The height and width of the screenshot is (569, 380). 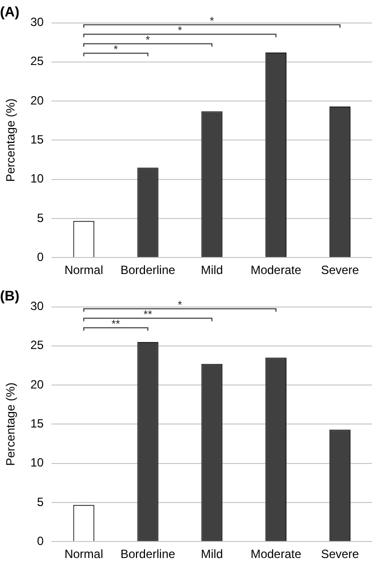 What do you see at coordinates (10, 11) in the screenshot?
I see `chart-title: (A)` at bounding box center [10, 11].